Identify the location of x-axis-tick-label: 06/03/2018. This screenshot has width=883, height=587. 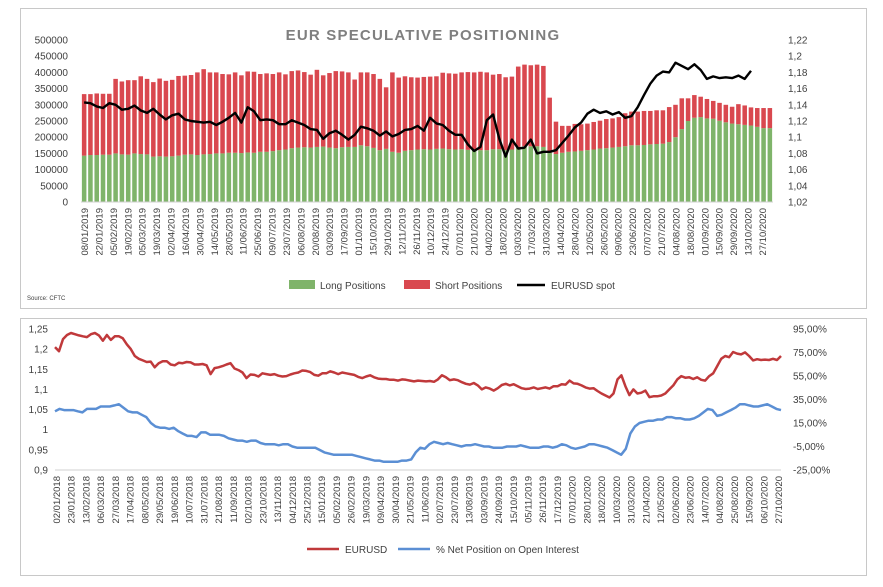
(101, 500).